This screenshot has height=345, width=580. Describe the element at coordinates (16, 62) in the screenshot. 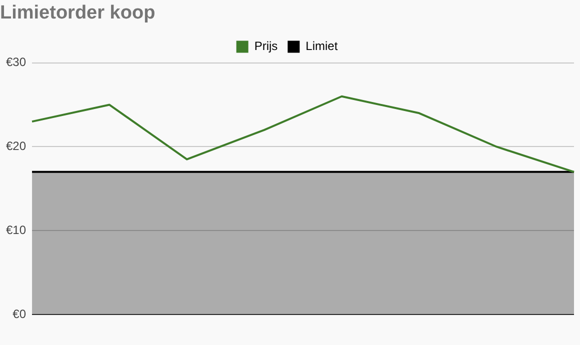

I see `y-tick-label: €30` at that location.